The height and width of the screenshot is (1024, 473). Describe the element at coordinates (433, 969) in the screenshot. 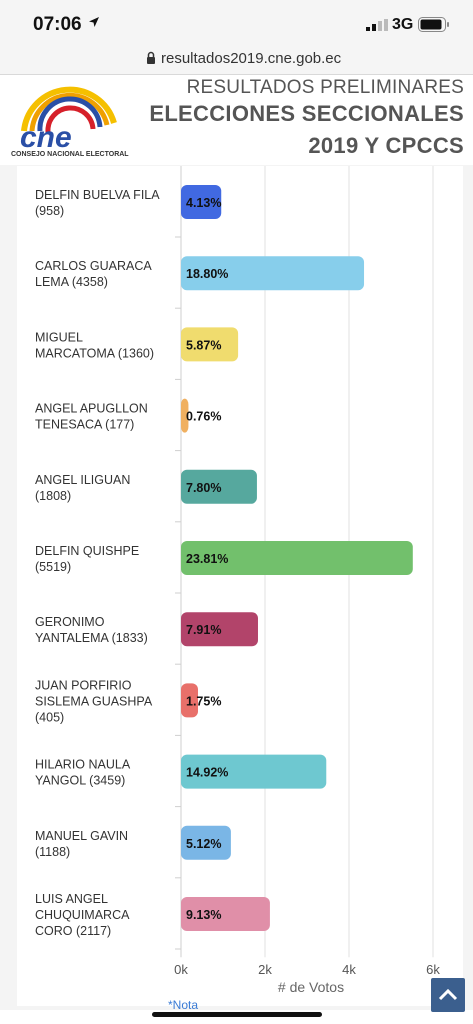

I see `x-tick-label: 6k` at that location.